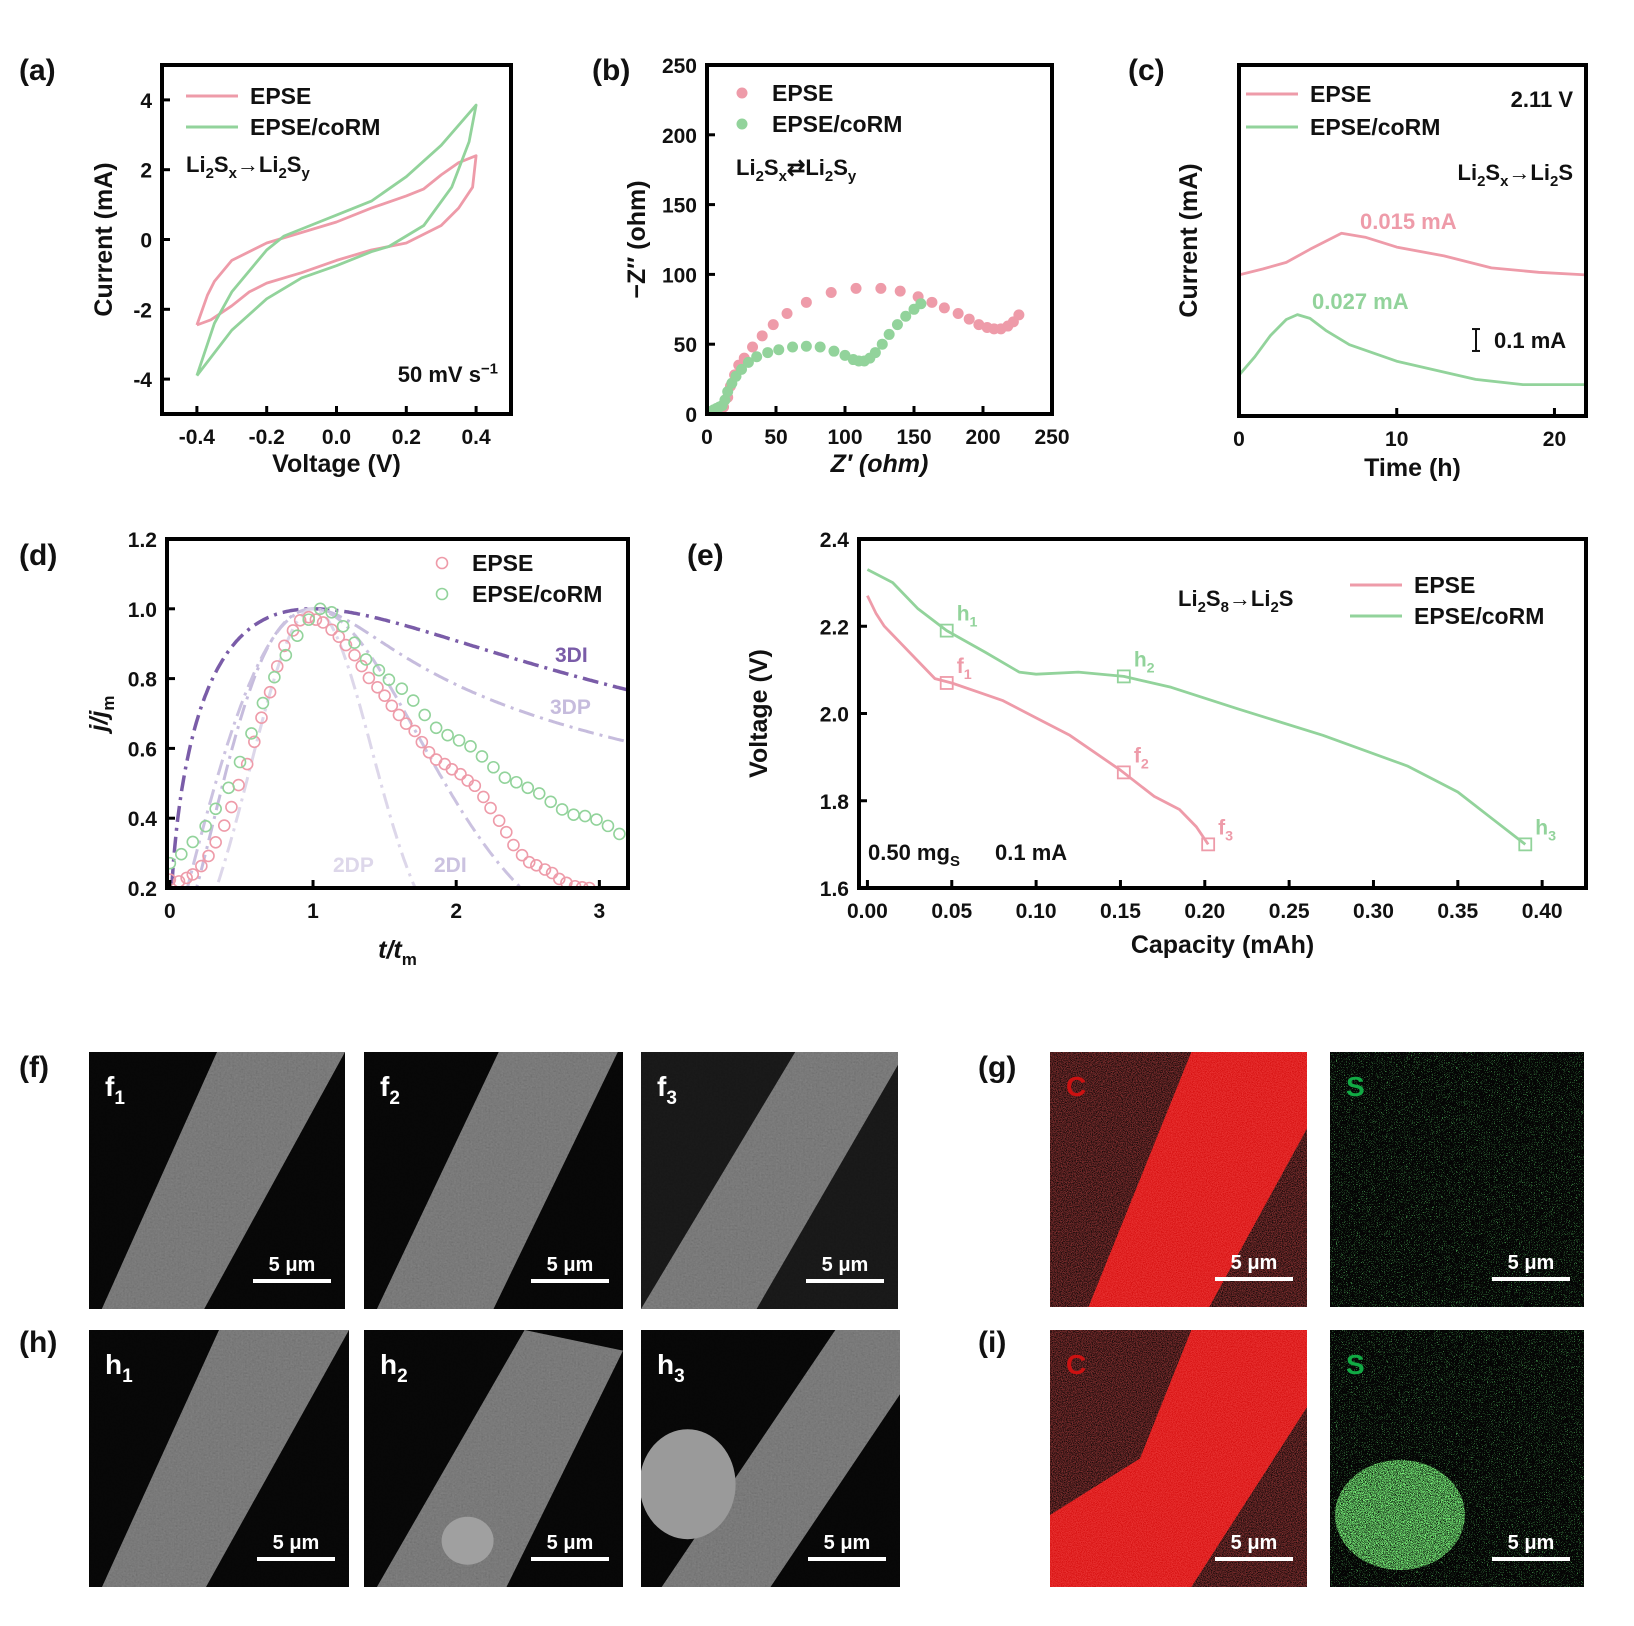 The image size is (1634, 1626). I want to click on y-axis-label: Voltage (V), so click(759, 713).